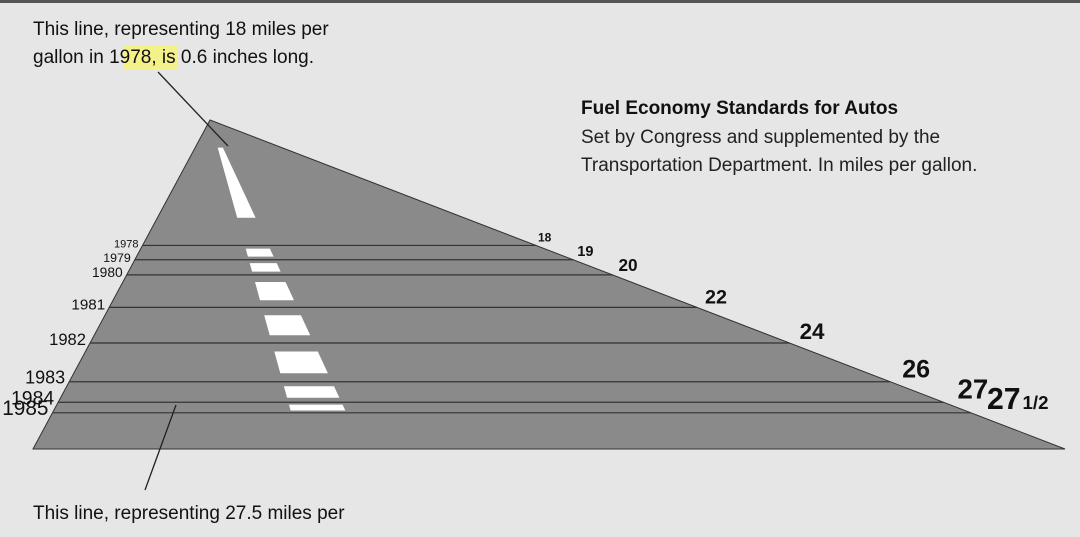 Image resolution: width=1080 pixels, height=537 pixels. What do you see at coordinates (130, 57) in the screenshot?
I see `annotation-top-line2-year: 1978` at bounding box center [130, 57].